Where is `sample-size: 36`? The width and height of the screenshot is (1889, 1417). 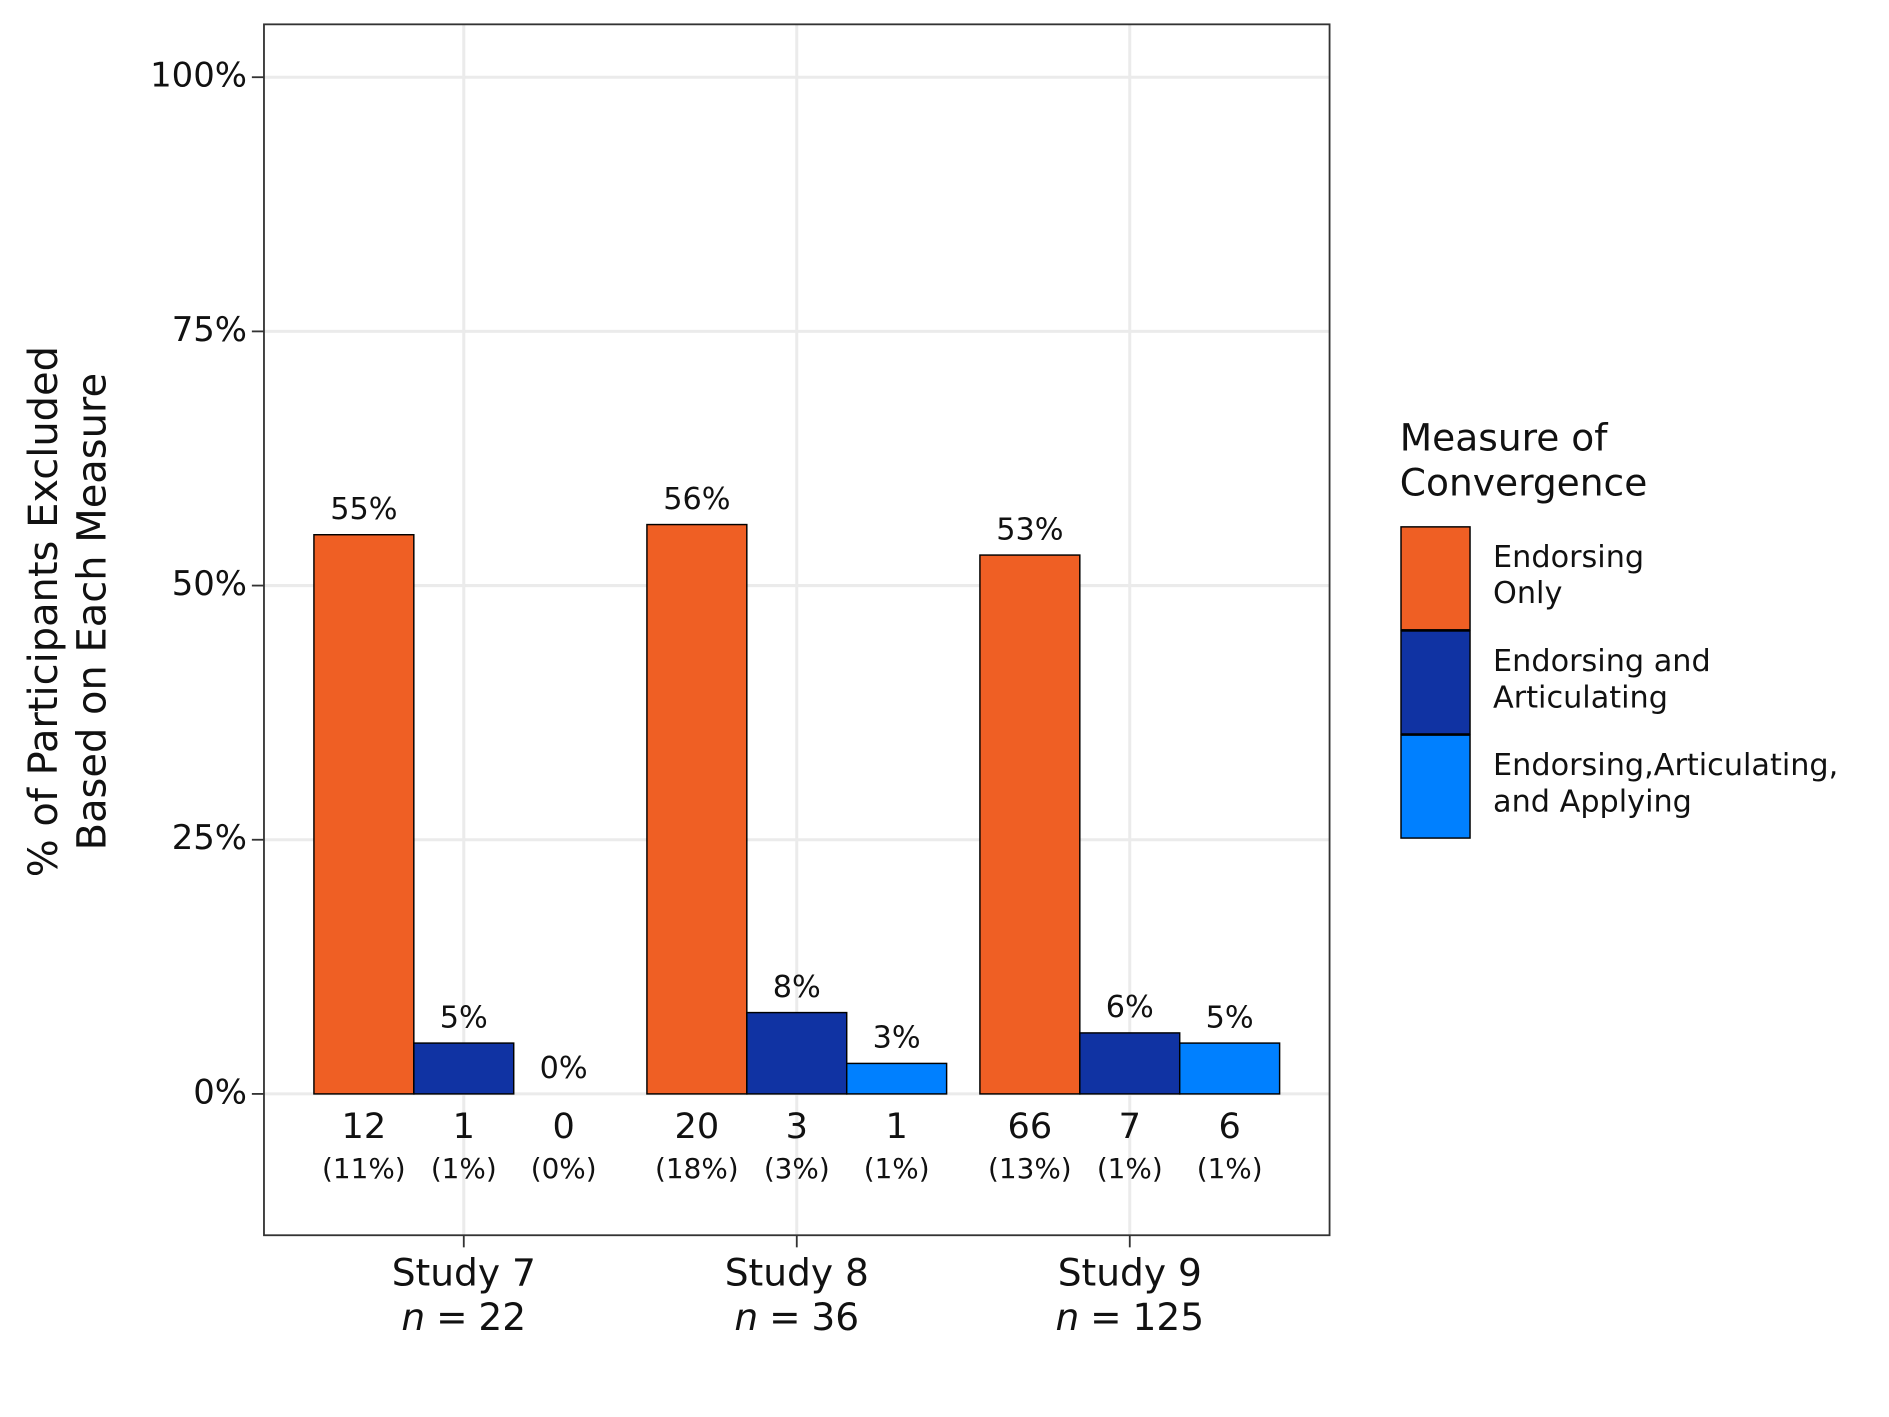 sample-size: 36 is located at coordinates (835, 1316).